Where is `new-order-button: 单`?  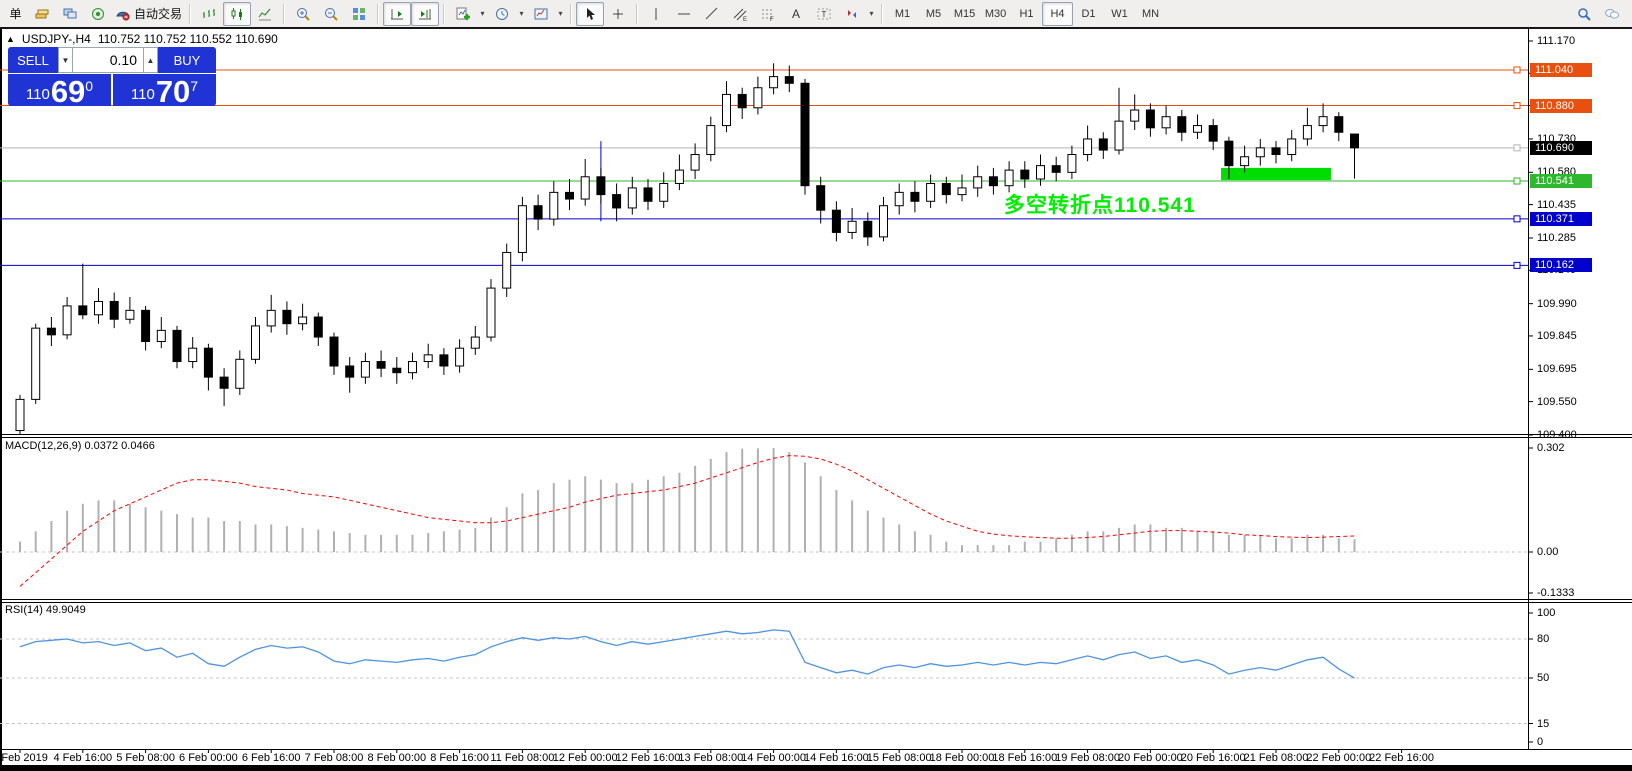
new-order-button: 单 is located at coordinates (14, 14).